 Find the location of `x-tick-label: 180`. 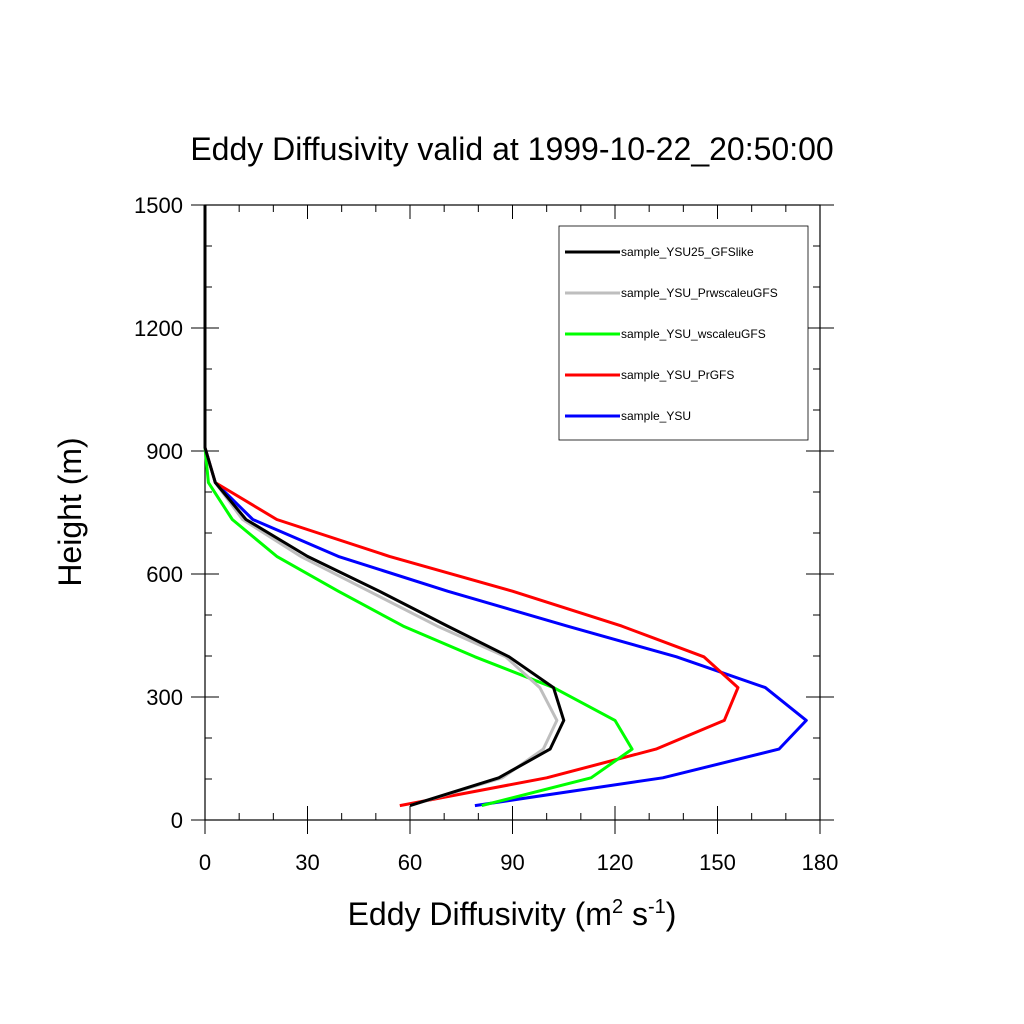

x-tick-label: 180 is located at coordinates (820, 862).